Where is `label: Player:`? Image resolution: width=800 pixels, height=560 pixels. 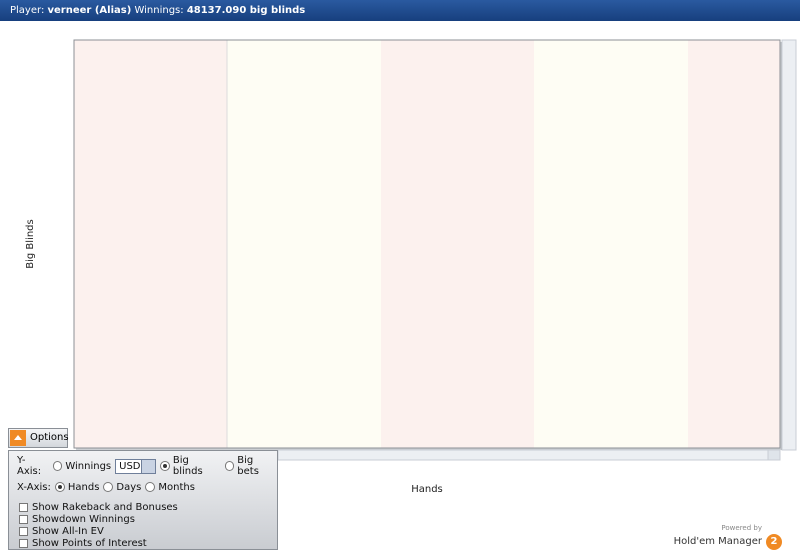 label: Player: is located at coordinates (27, 10).